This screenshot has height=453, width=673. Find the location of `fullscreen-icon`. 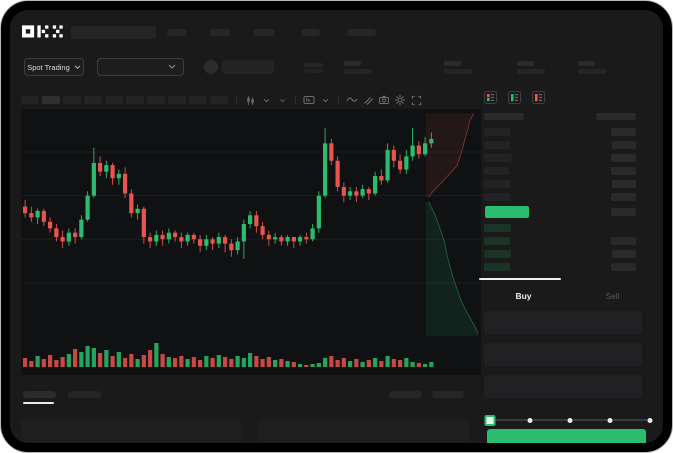

fullscreen-icon is located at coordinates (416, 100).